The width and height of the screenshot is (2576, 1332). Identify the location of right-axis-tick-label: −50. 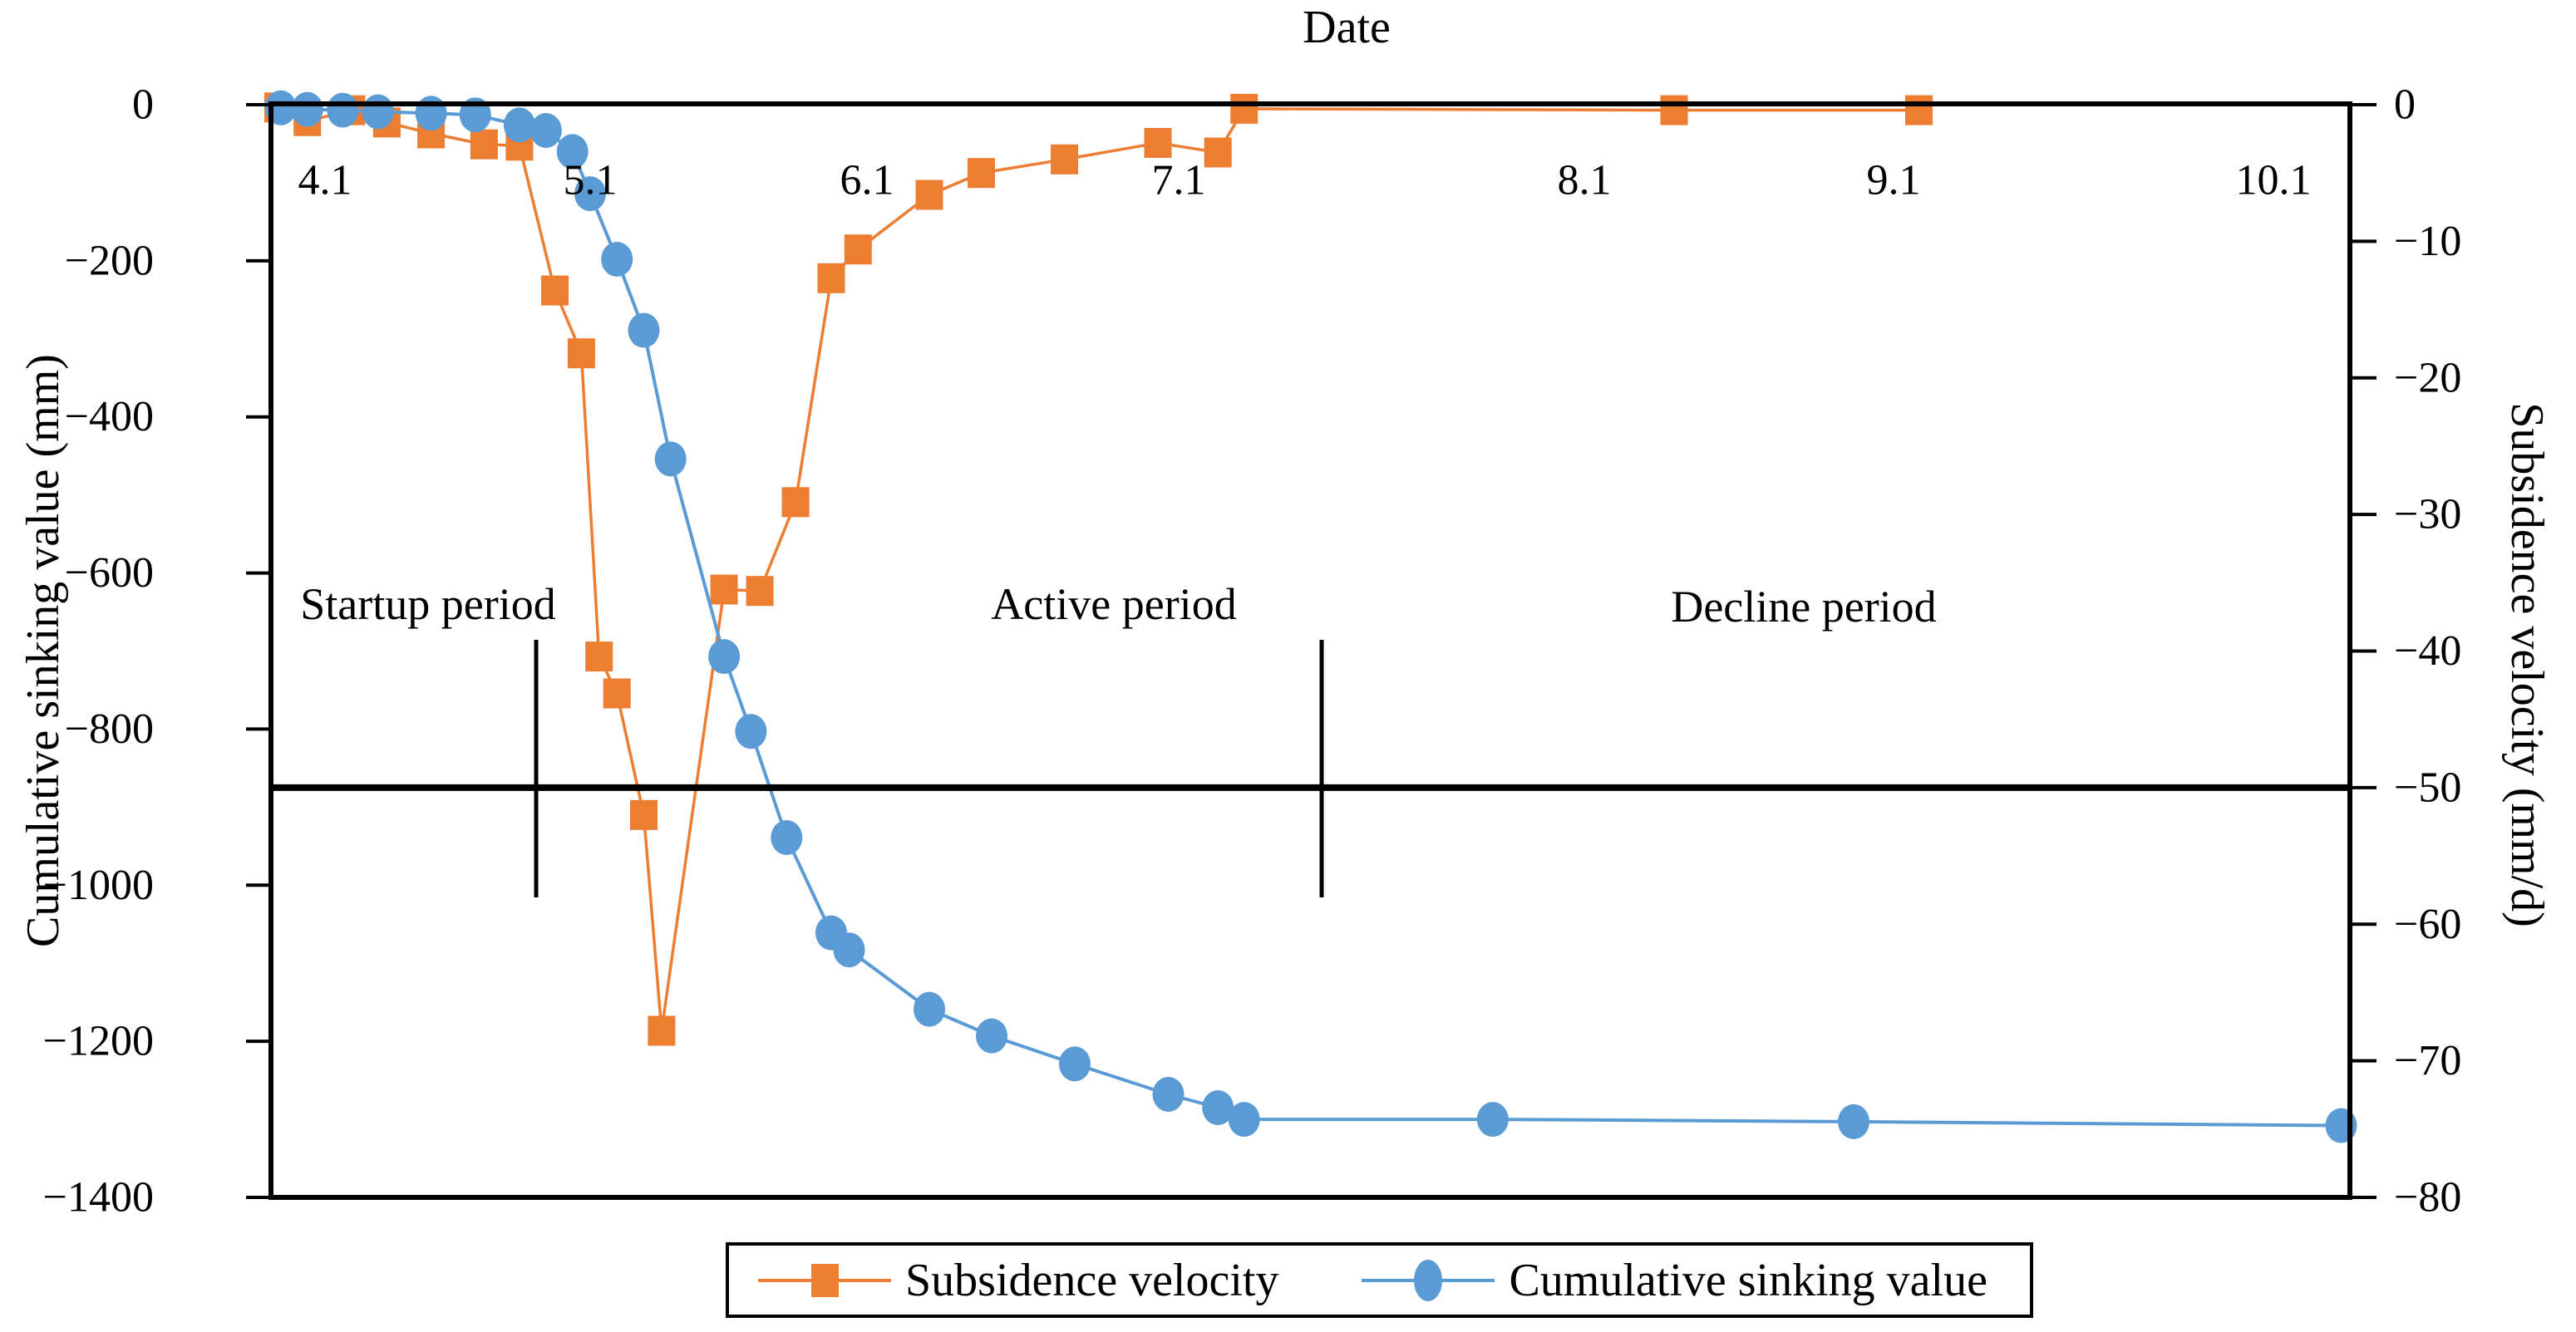
(2427, 788).